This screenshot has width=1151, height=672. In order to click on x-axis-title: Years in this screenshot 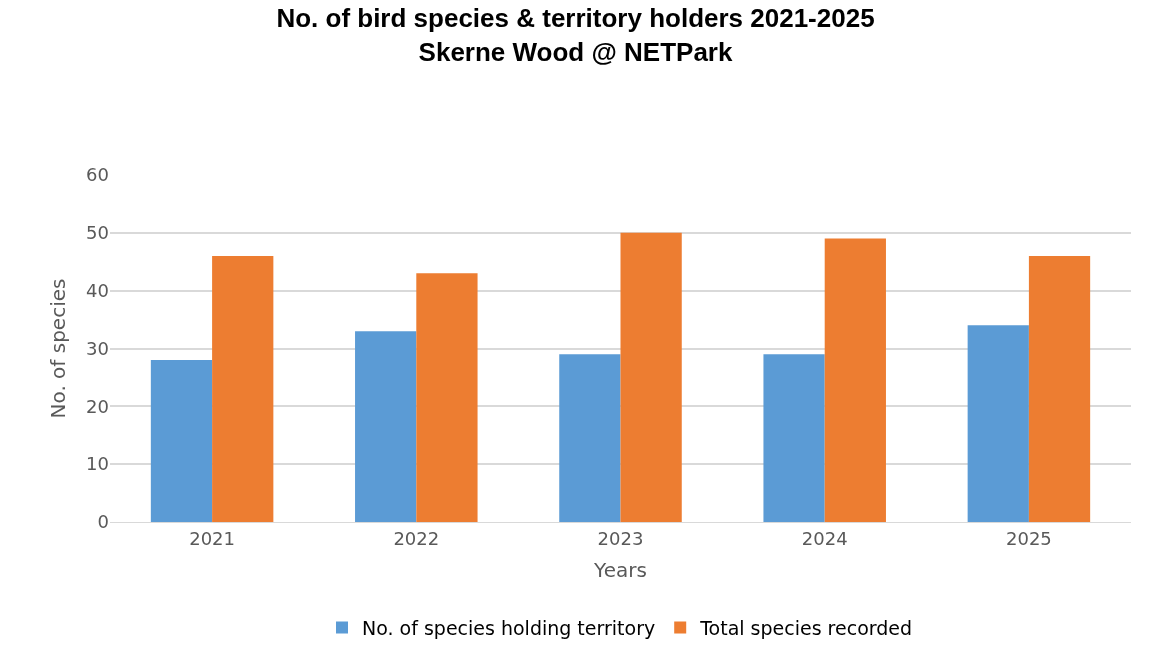, I will do `click(620, 570)`.